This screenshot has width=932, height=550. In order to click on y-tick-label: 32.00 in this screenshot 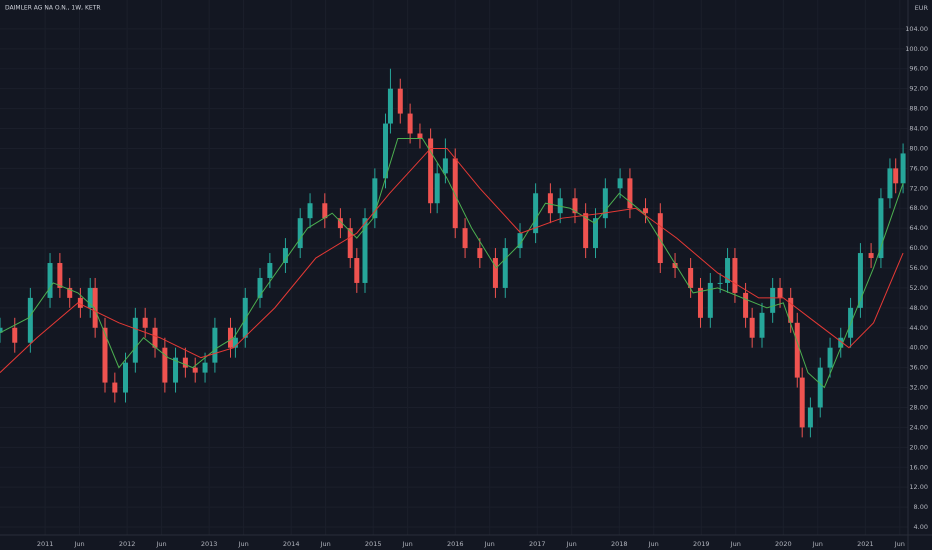, I will do `click(918, 388)`.